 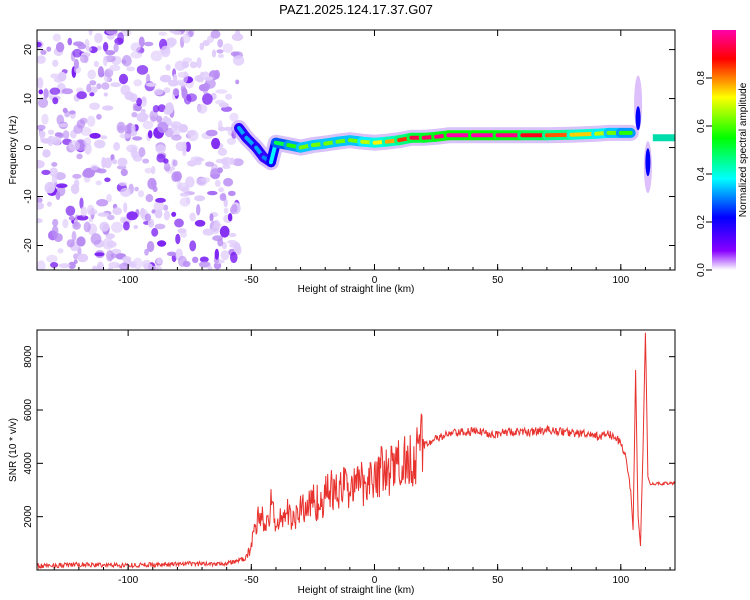 What do you see at coordinates (701, 78) in the screenshot?
I see `colorbar-tick-label: 0.8` at bounding box center [701, 78].